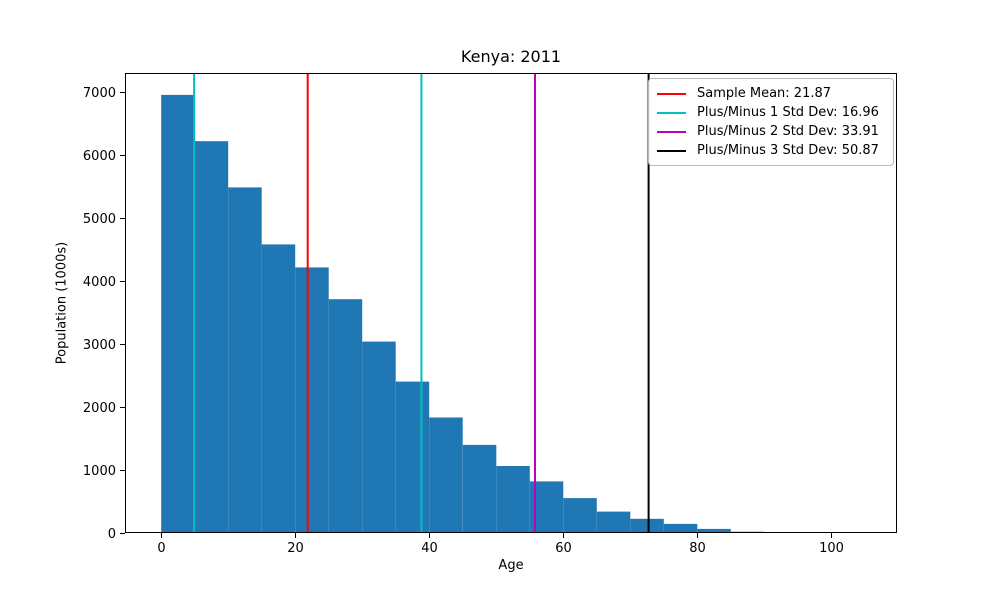  I want to click on y-tick-label: 1000, so click(99, 471).